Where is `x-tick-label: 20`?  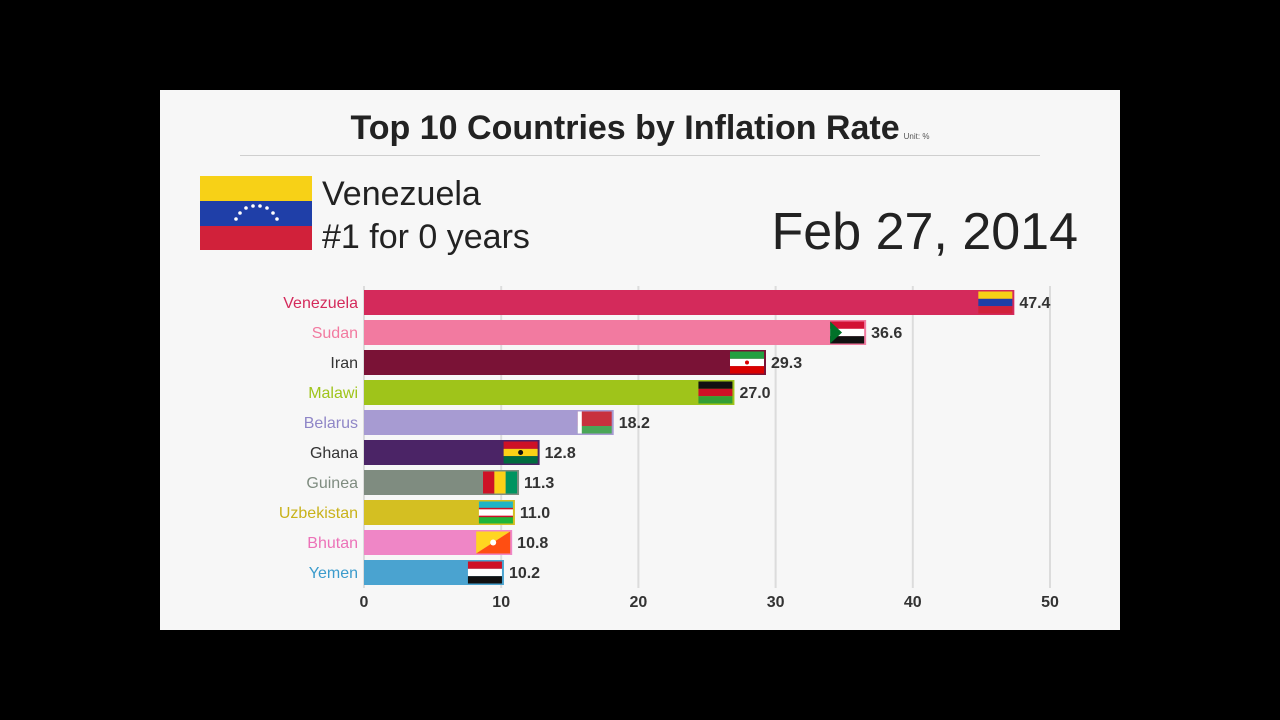 x-tick-label: 20 is located at coordinates (639, 602).